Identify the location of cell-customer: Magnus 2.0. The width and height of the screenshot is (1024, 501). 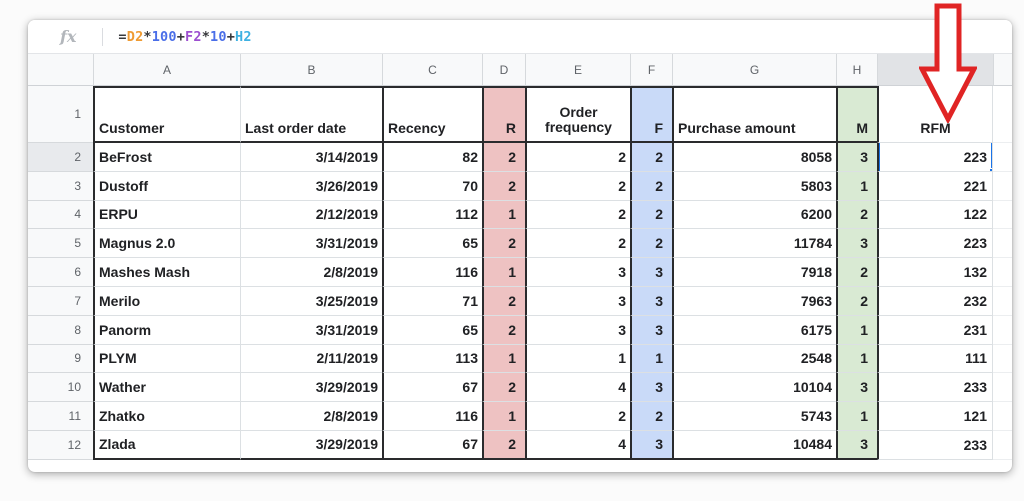
(166, 244).